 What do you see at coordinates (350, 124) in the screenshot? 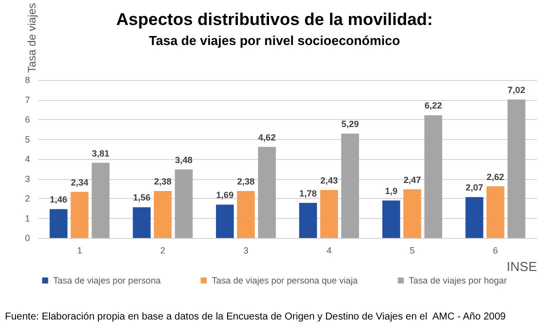
I see `data-label: 5,29` at bounding box center [350, 124].